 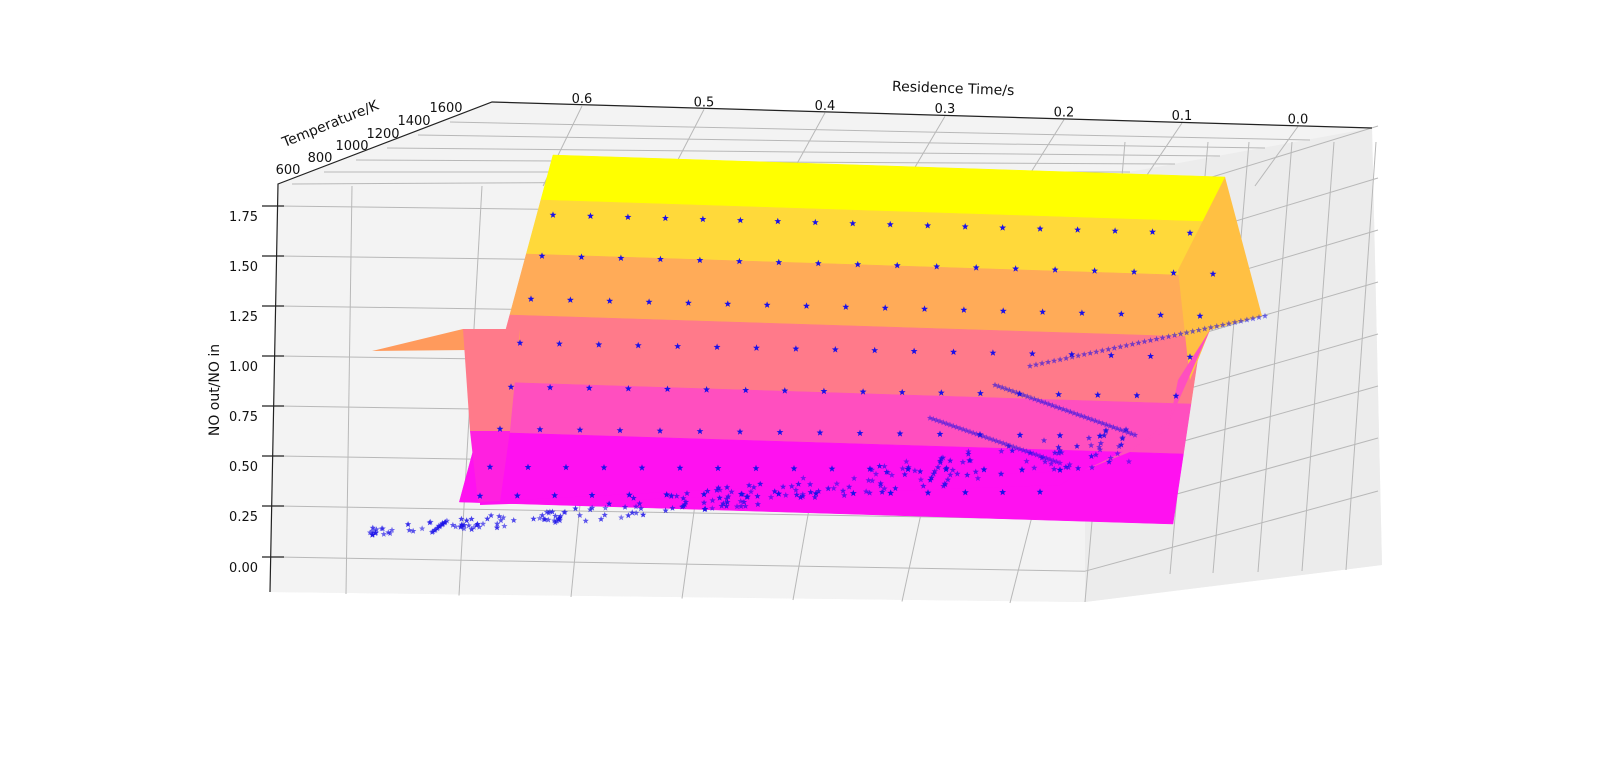 I want to click on z-gridline-right, so click(x=1231, y=531).